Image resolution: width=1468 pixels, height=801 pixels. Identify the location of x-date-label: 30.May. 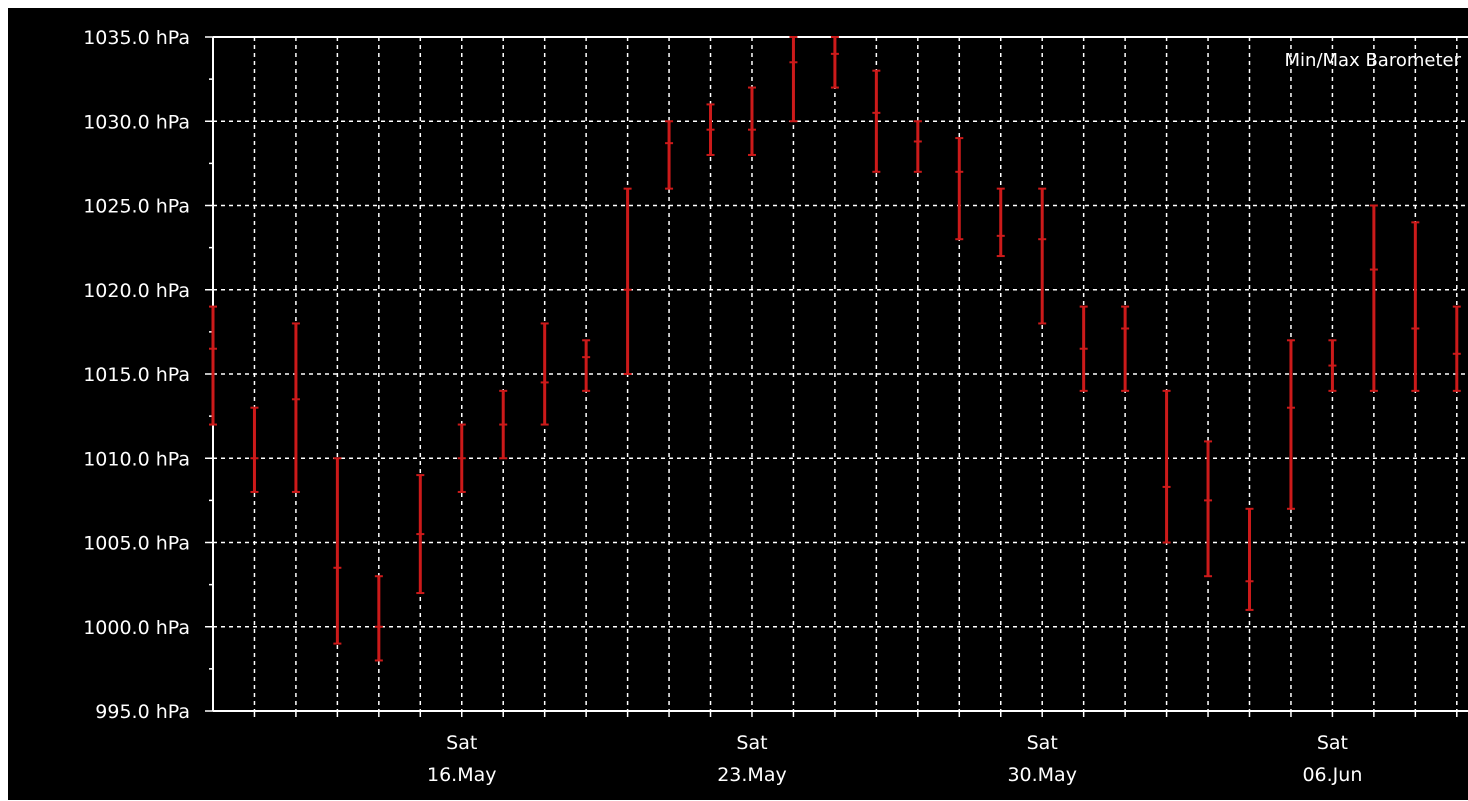
(1042, 775).